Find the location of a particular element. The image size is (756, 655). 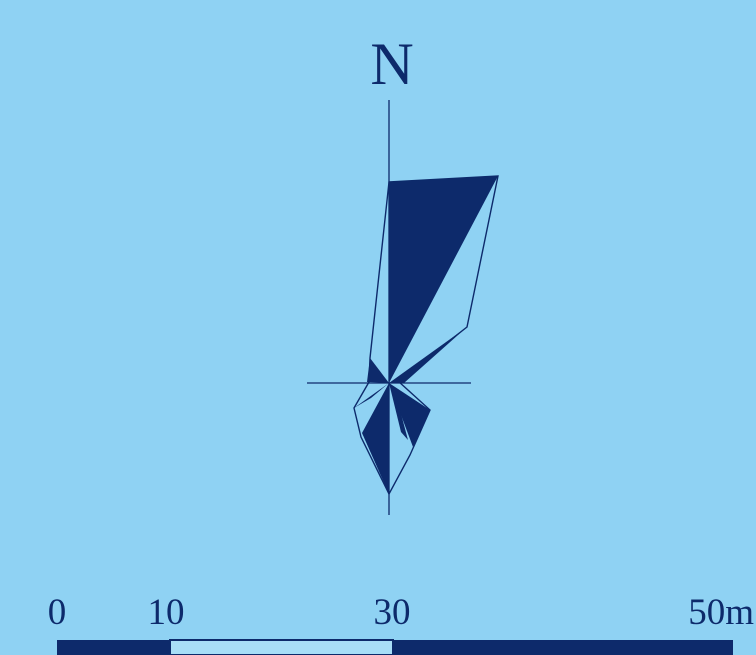

rose-petal-south-southwest is located at coordinates (375, 438).